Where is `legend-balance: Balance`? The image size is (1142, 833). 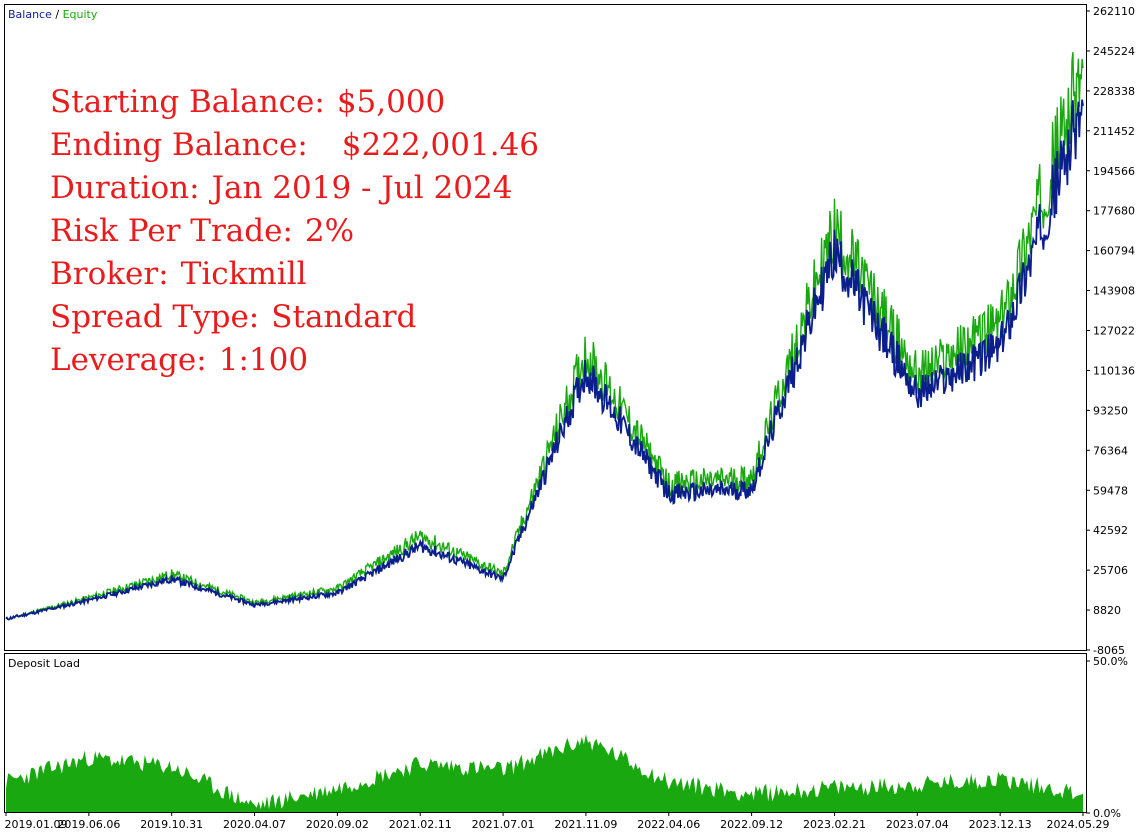
legend-balance: Balance is located at coordinates (30, 14).